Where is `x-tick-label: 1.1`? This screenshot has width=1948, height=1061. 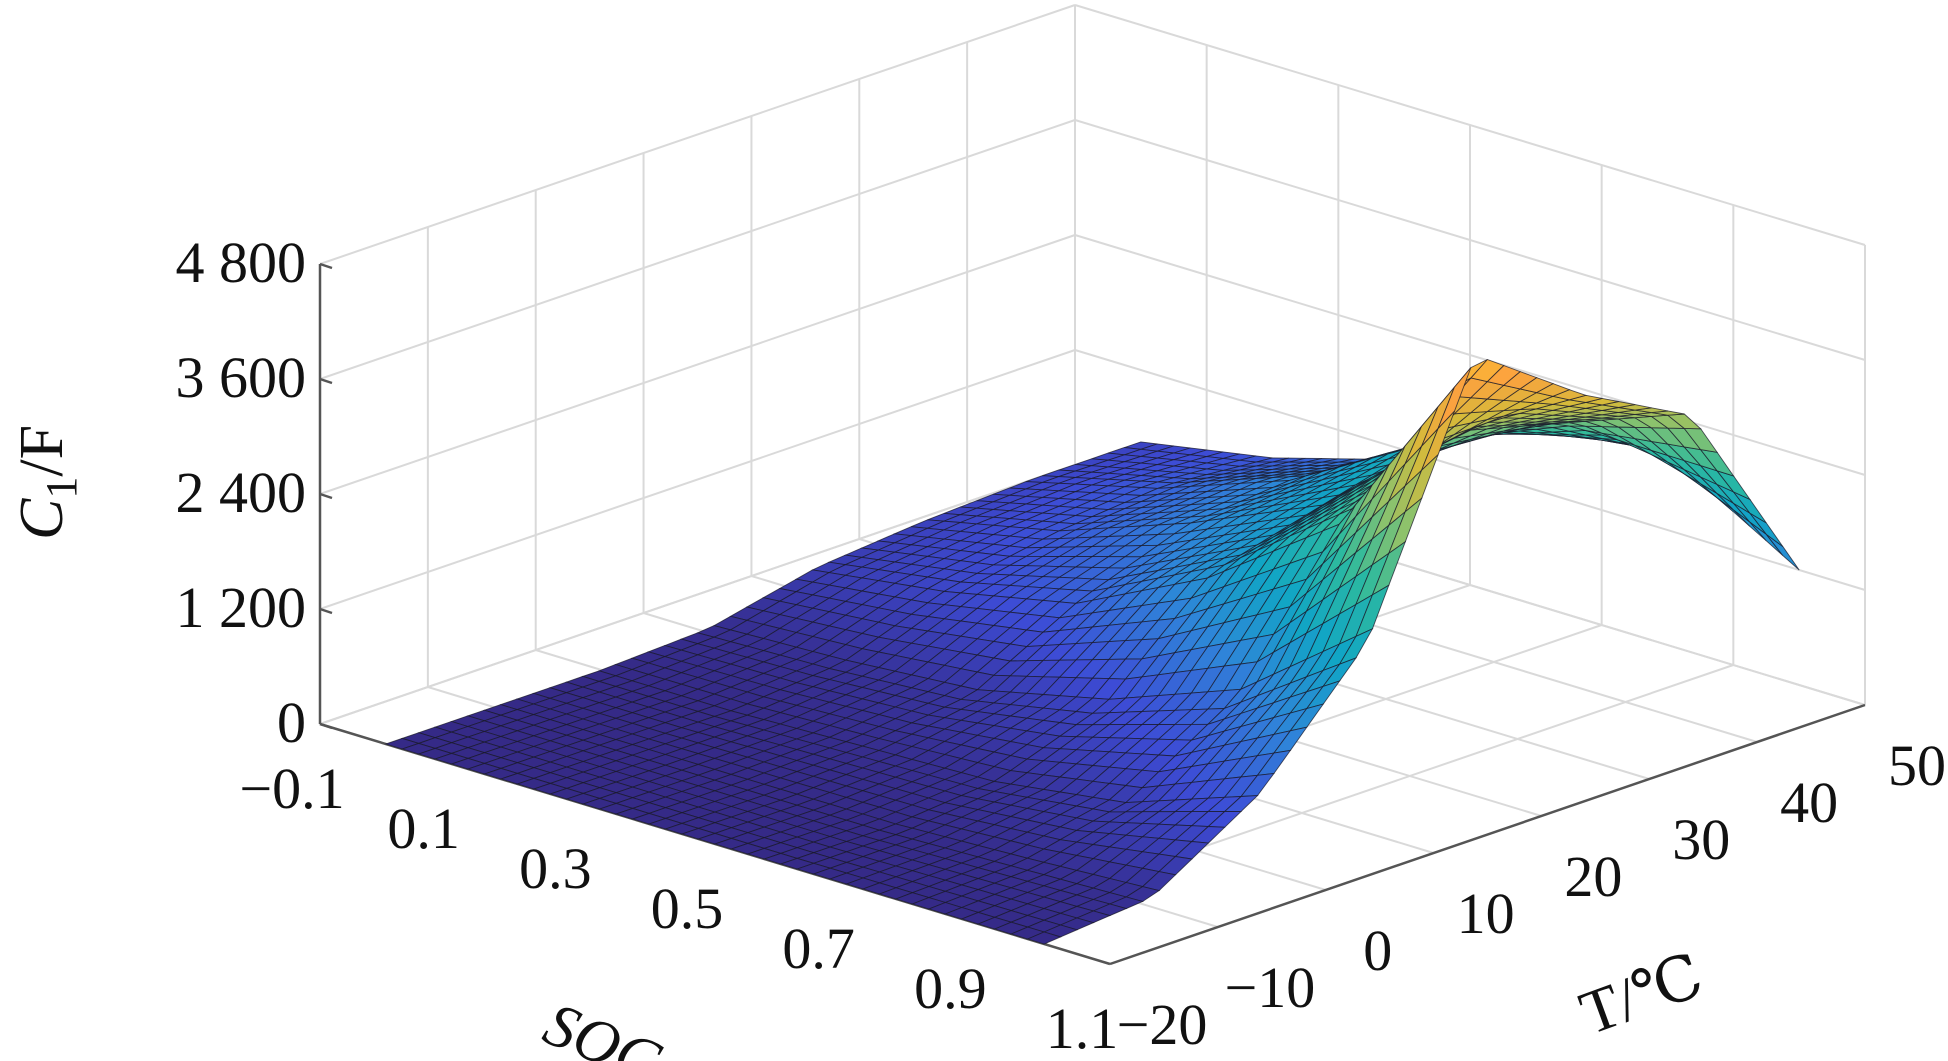
x-tick-label: 1.1 is located at coordinates (1082, 1028).